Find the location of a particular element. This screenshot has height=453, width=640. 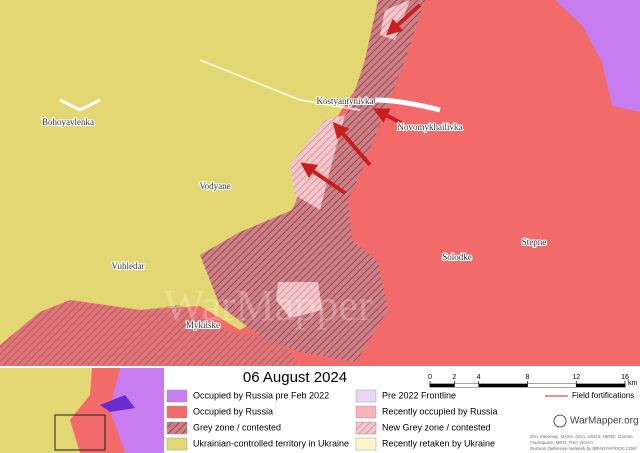

legend-label: Recently occupied by Russia is located at coordinates (440, 411).